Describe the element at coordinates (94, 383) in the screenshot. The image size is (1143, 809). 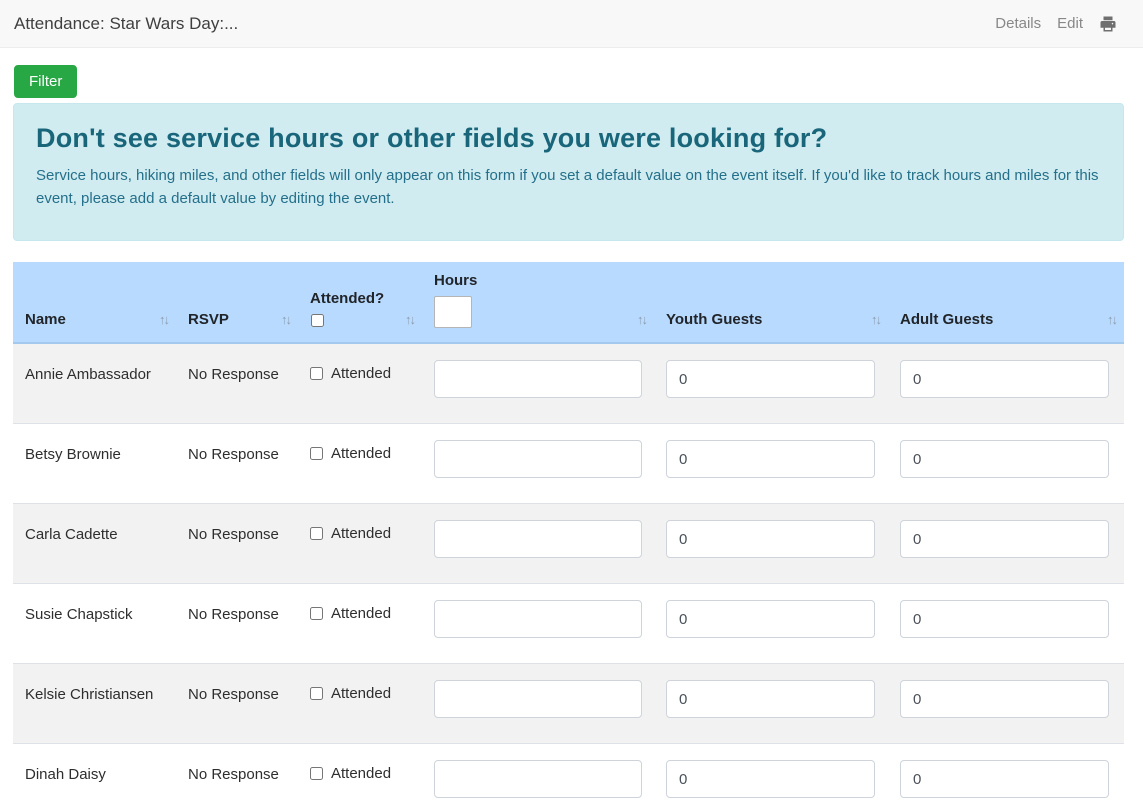
I see `row-name: Annie Ambassador` at that location.